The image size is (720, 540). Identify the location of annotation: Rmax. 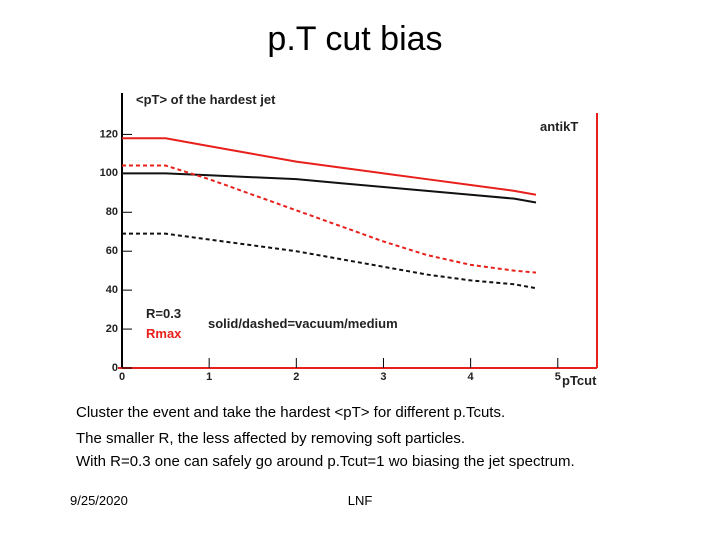
(164, 333).